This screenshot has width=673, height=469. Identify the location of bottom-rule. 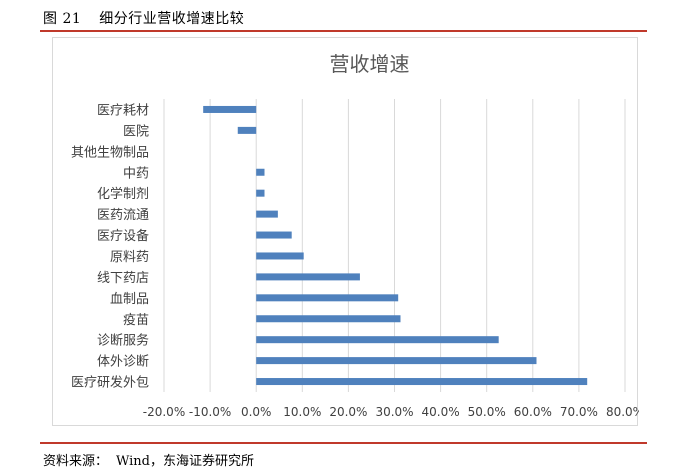
(343, 443).